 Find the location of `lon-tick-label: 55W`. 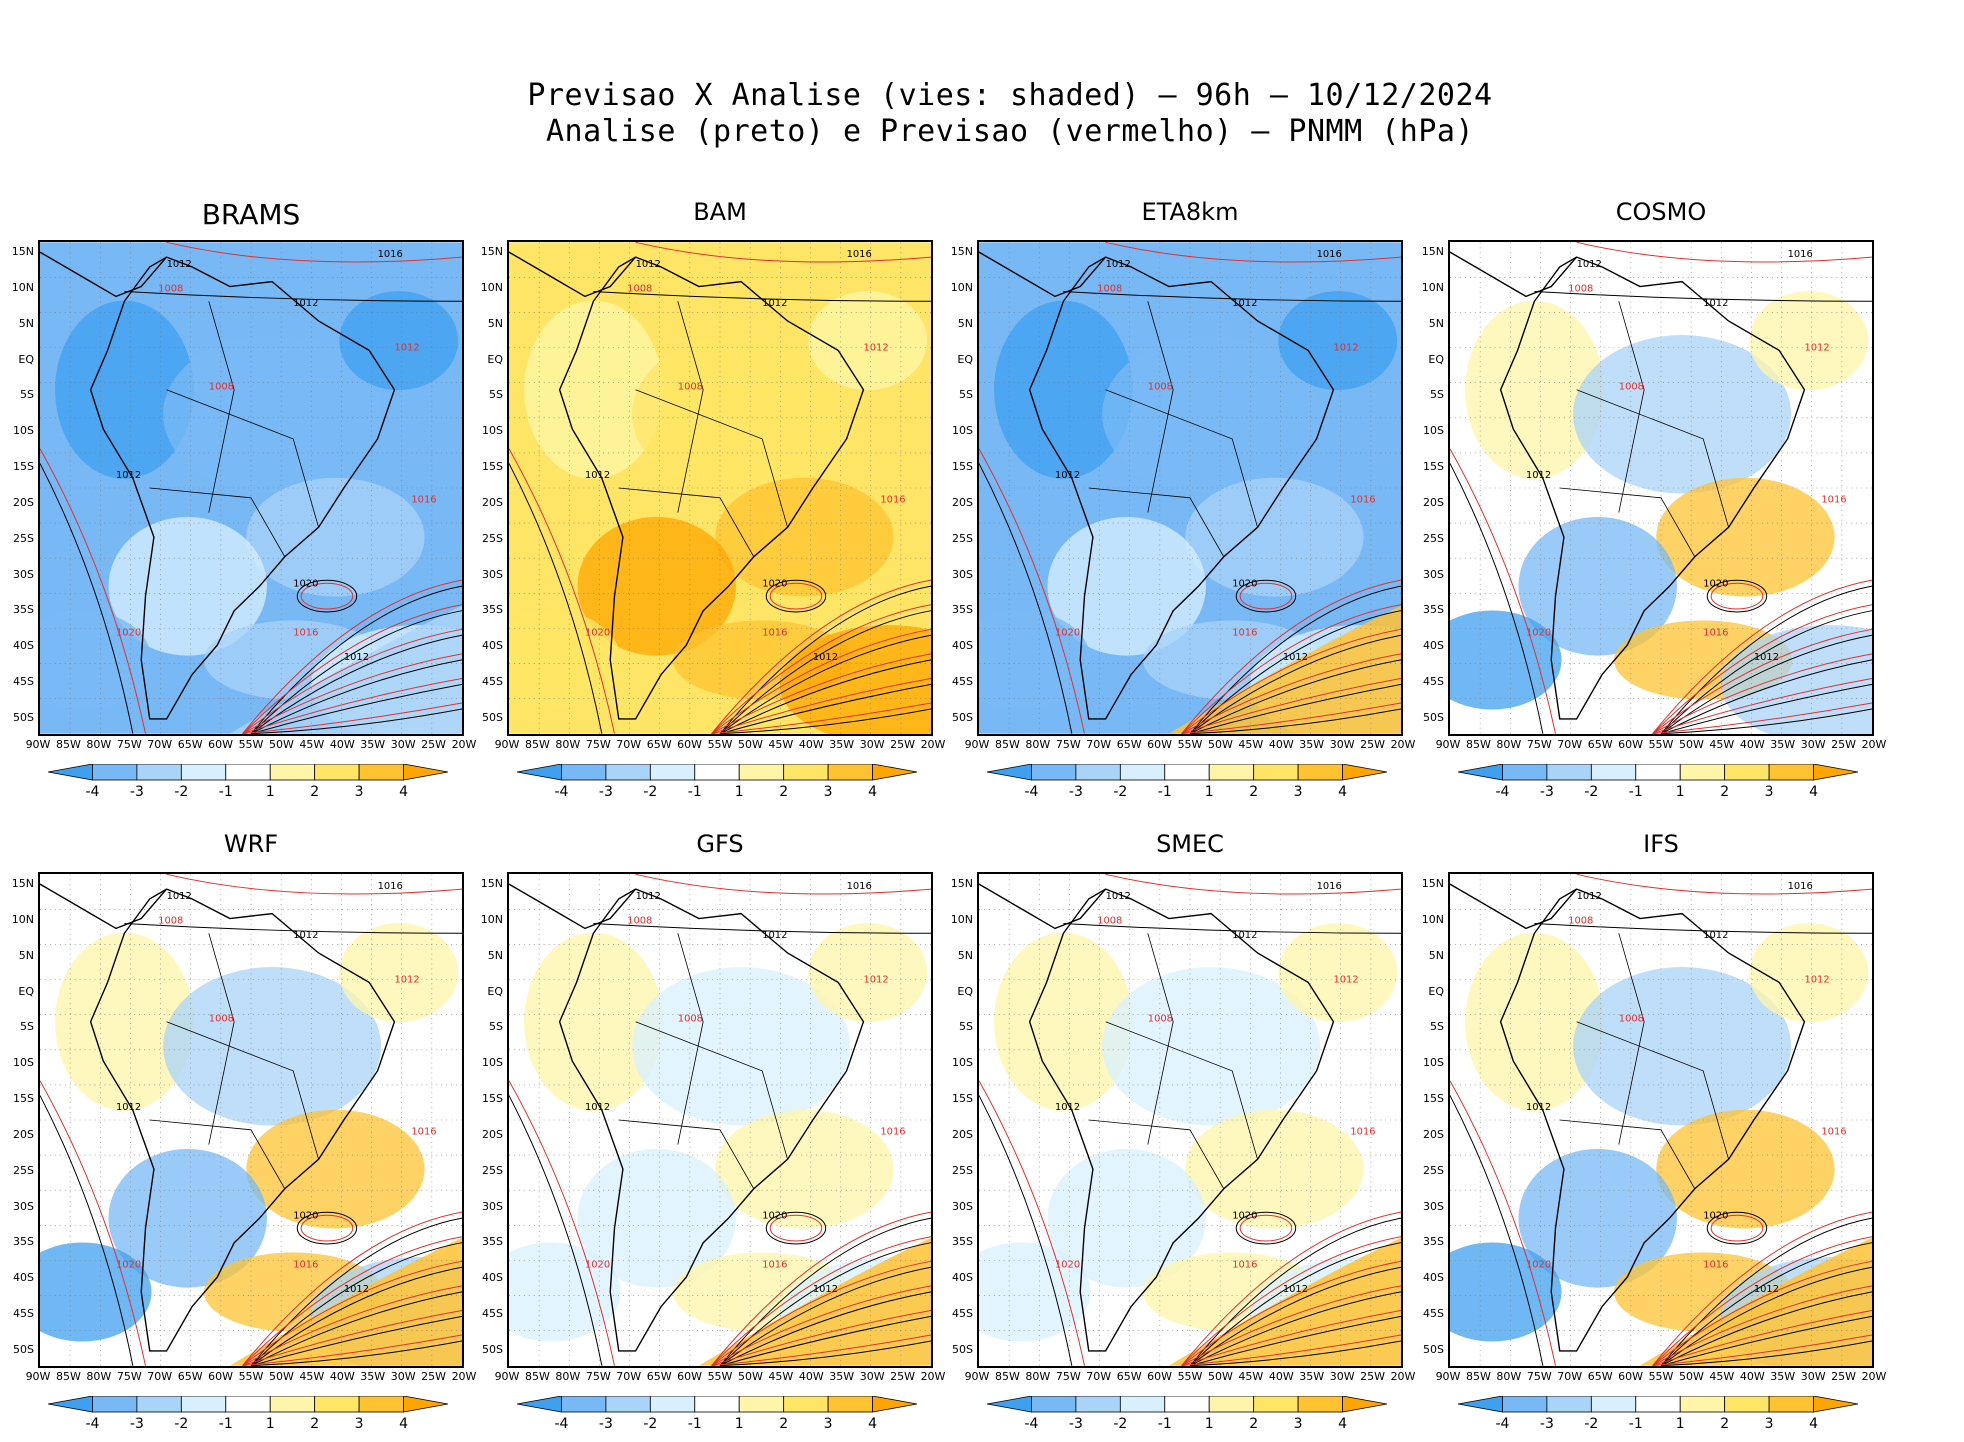

lon-tick-label: 55W is located at coordinates (251, 744).